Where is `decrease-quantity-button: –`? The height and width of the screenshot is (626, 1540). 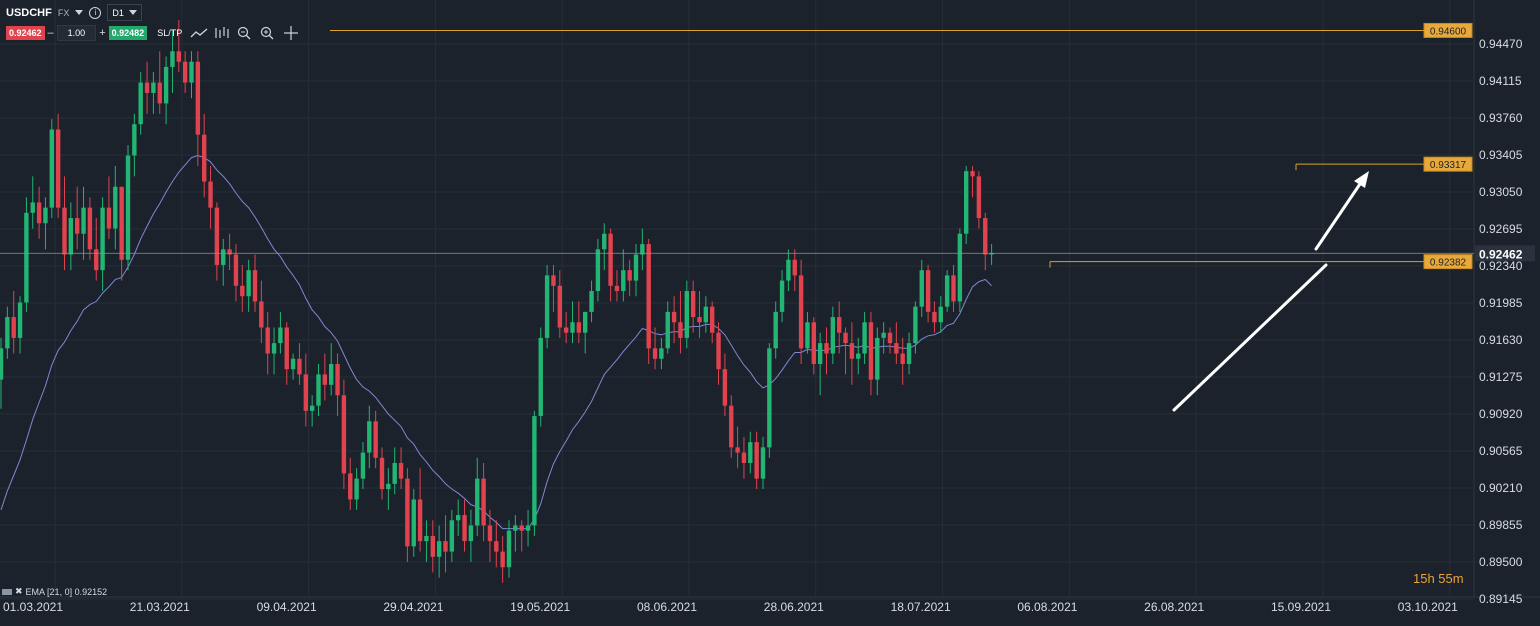 decrease-quantity-button: – is located at coordinates (50, 33).